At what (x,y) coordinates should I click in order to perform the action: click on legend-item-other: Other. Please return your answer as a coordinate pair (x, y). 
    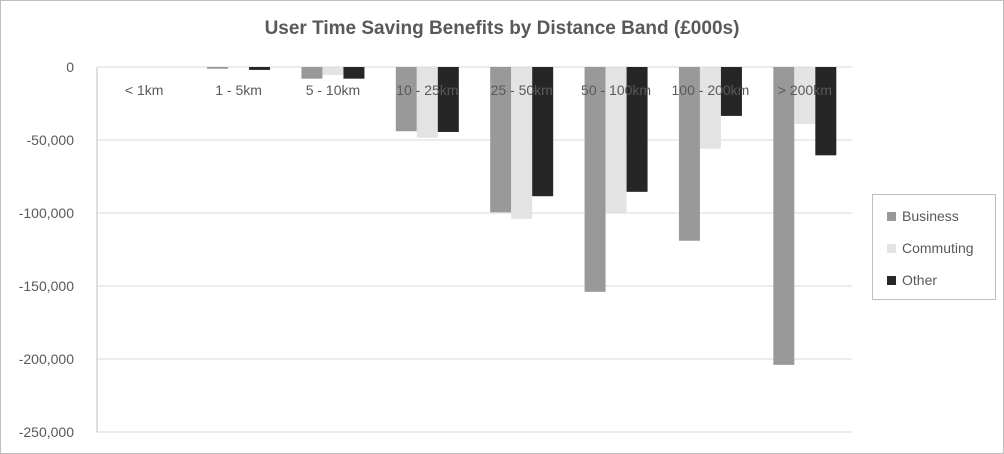
    Looking at the image, I should click on (912, 280).